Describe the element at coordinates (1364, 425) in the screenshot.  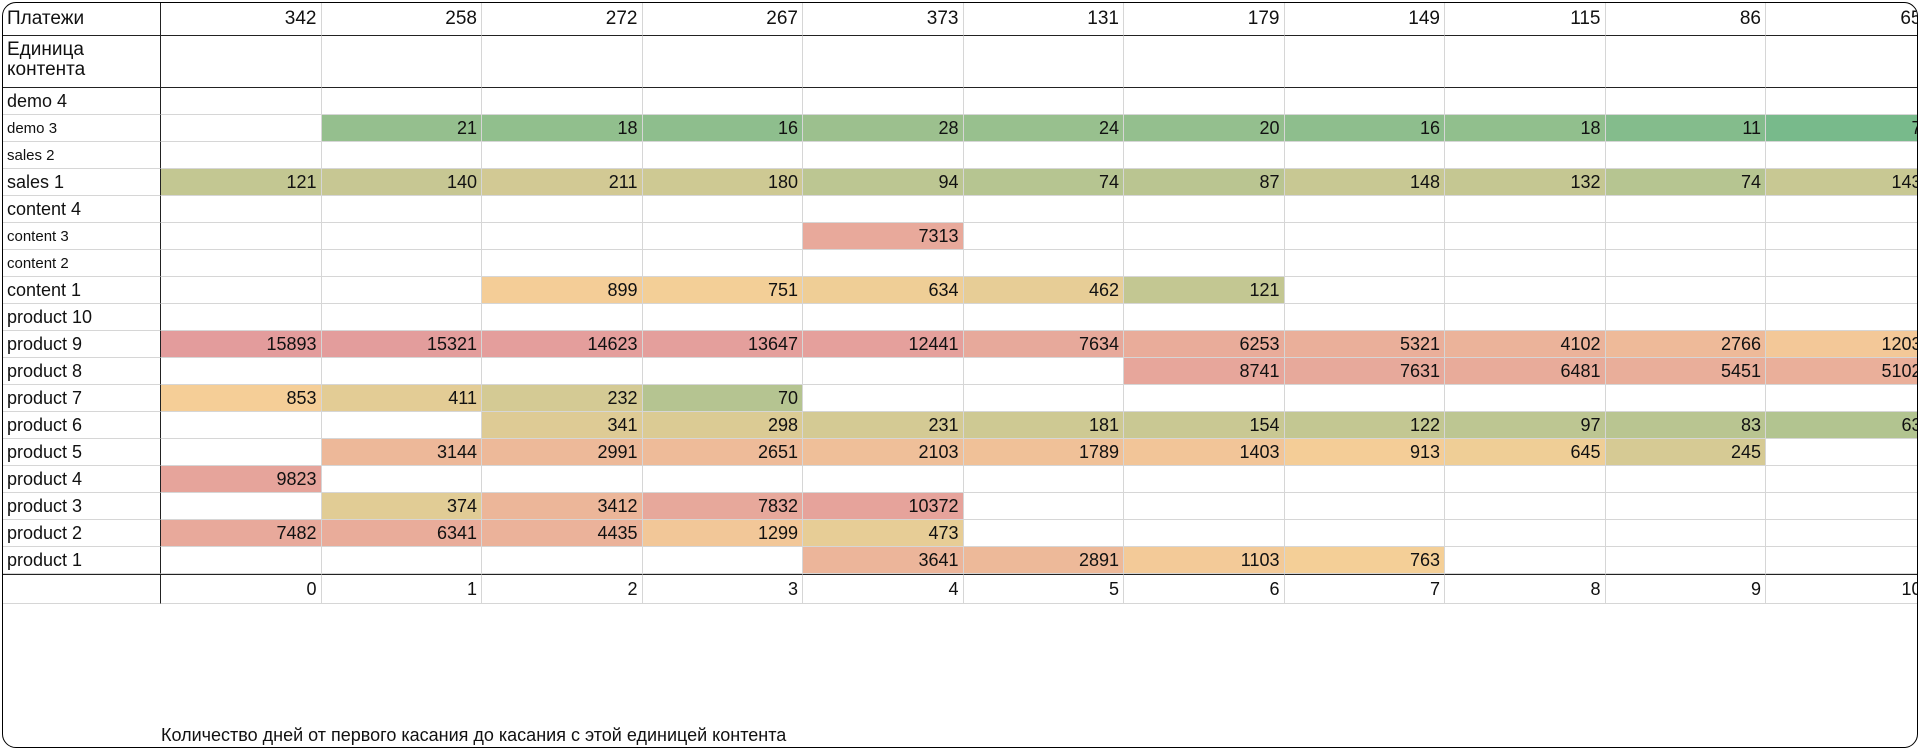
I see `cell-product-6-day-7: 122` at that location.